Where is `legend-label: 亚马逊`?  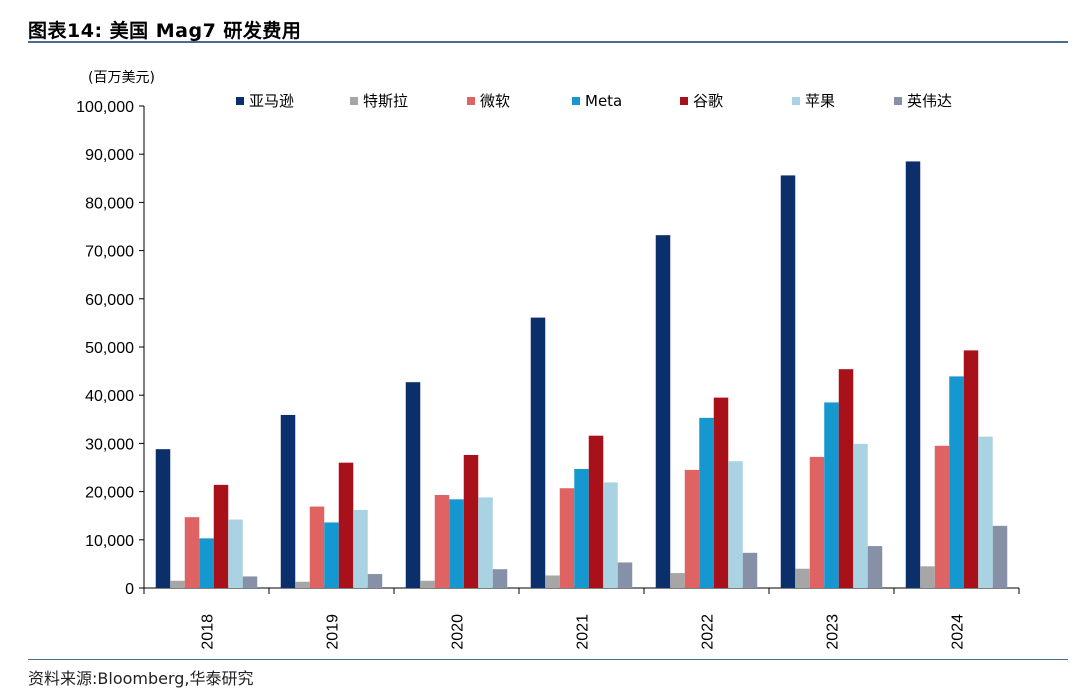
legend-label: 亚马逊 is located at coordinates (271, 101).